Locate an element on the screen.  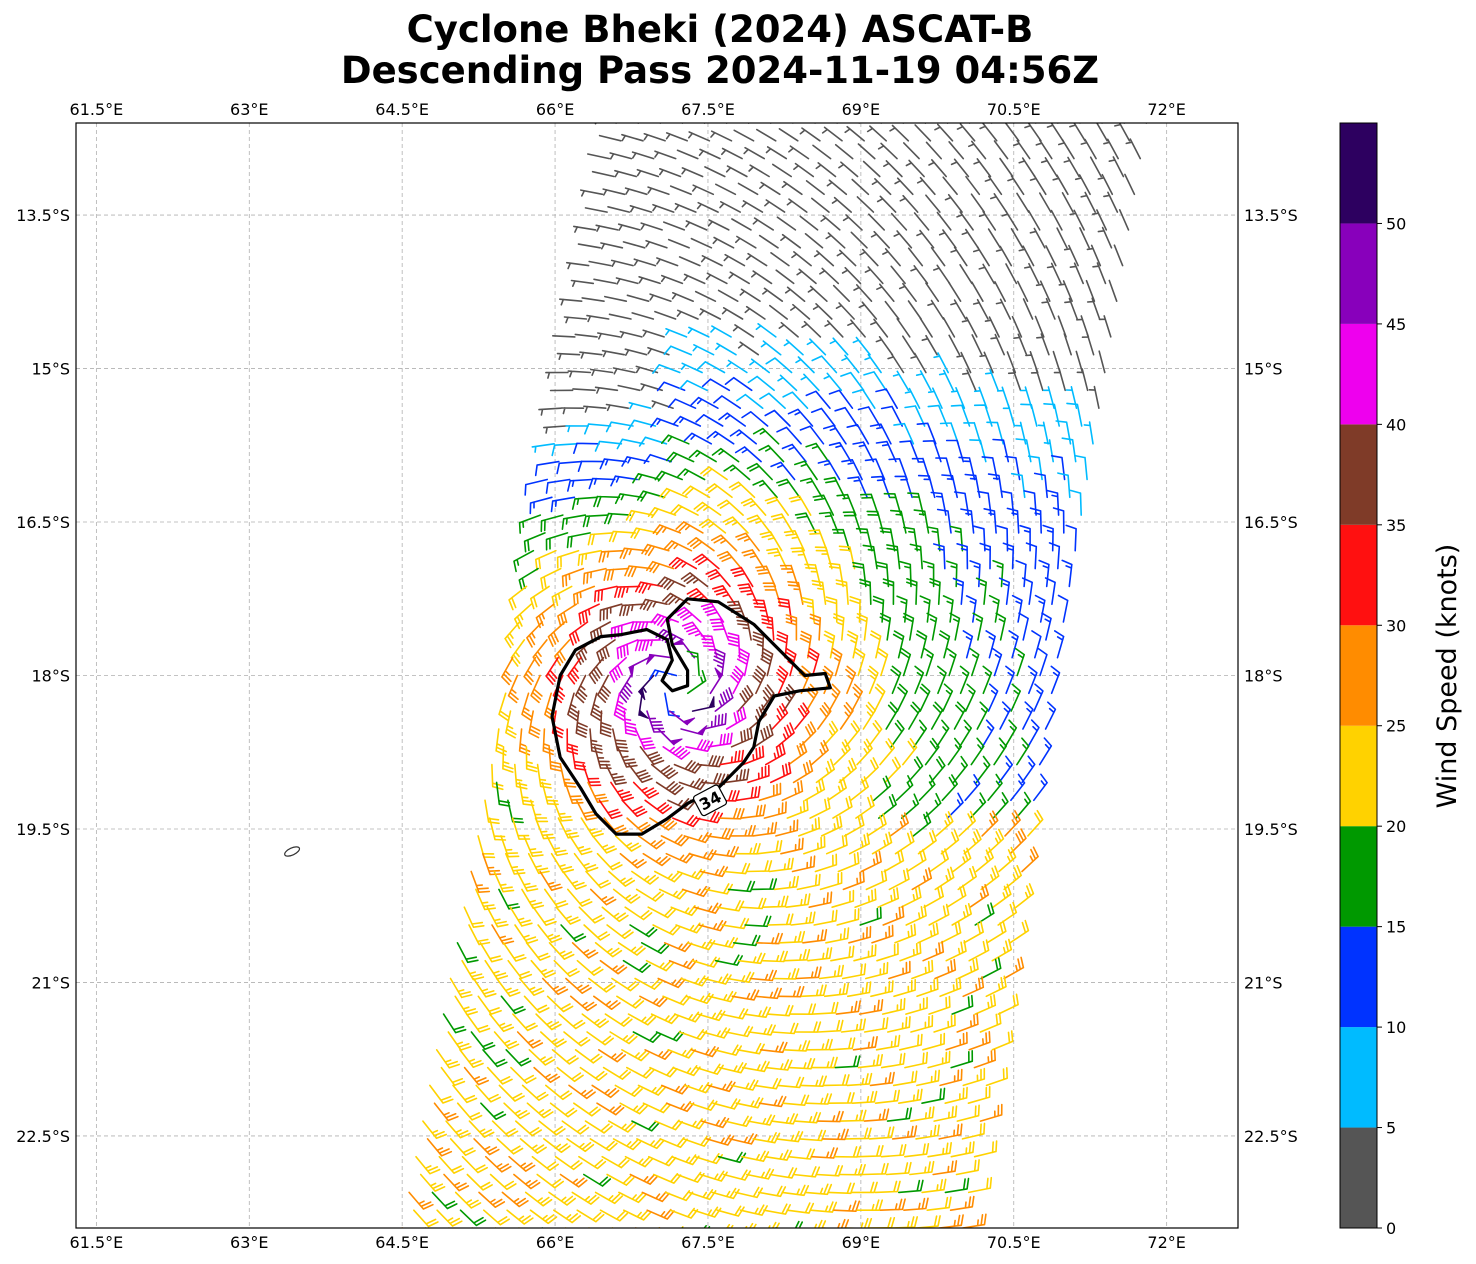
x-tick-label-bottom: 70.5°E is located at coordinates (1014, 1242).